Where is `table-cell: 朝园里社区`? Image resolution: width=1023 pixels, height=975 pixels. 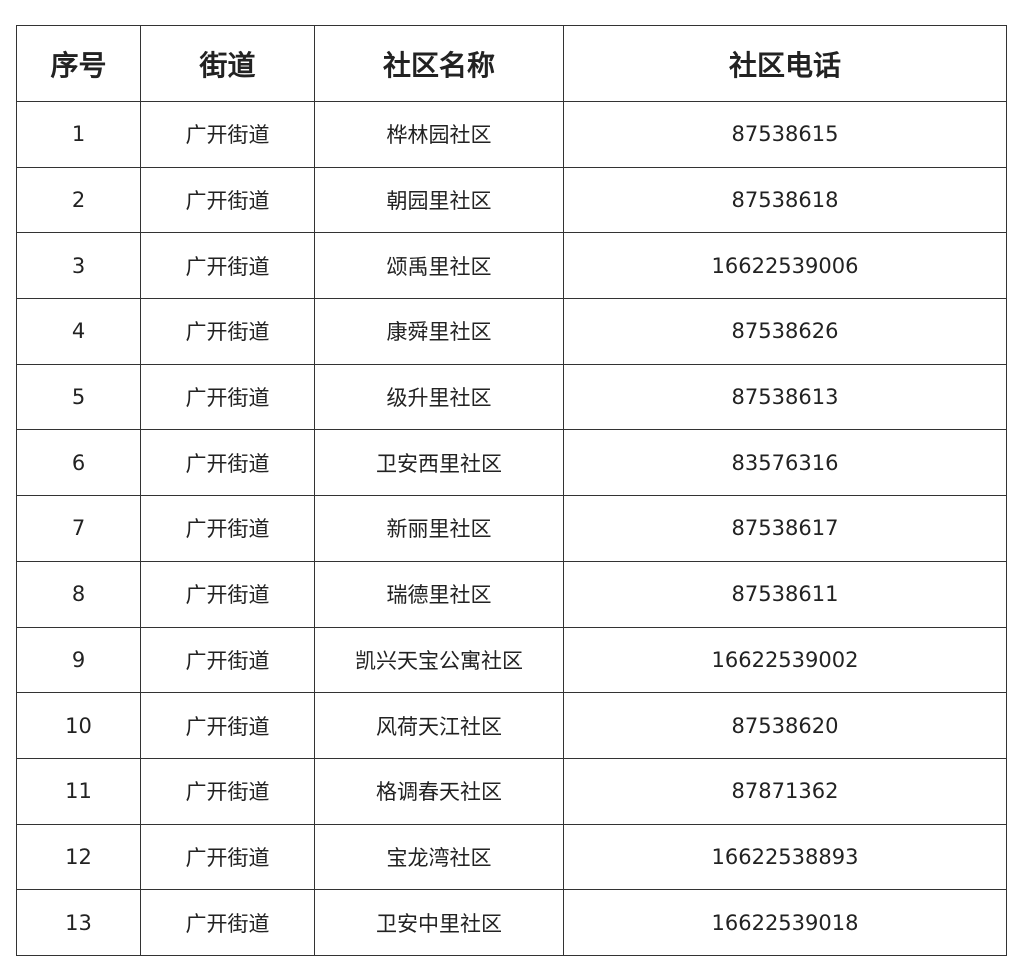
table-cell: 朝园里社区 is located at coordinates (439, 200).